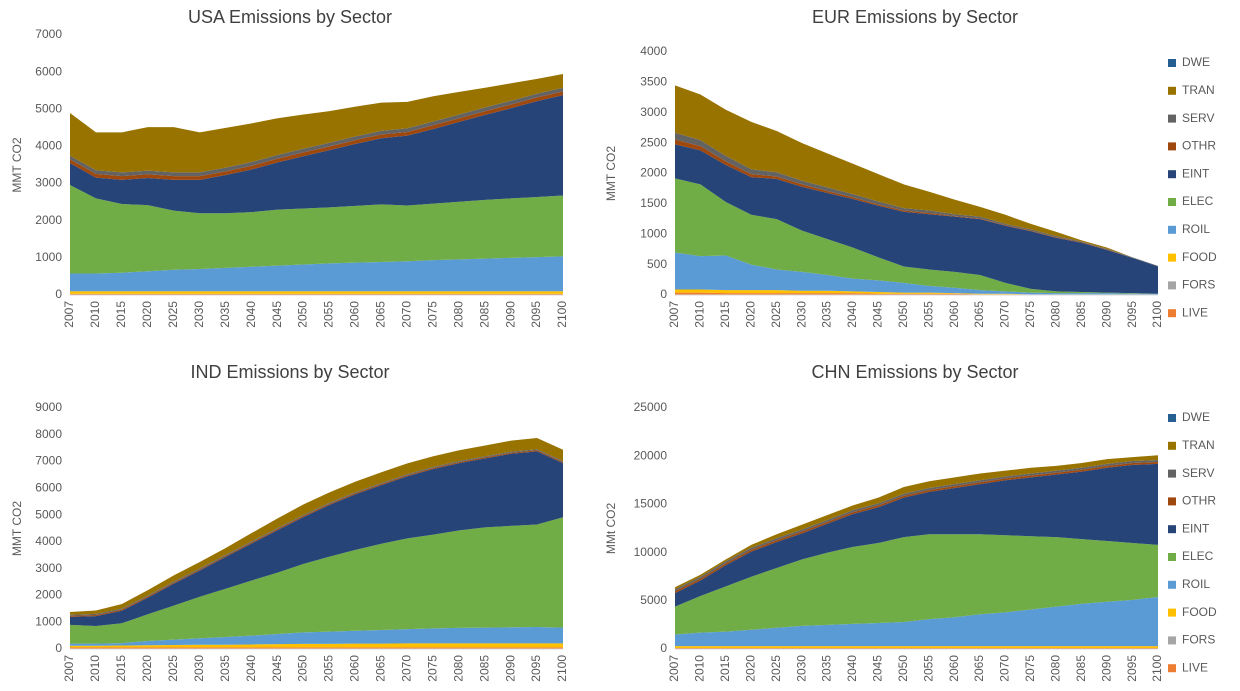  Describe the element at coordinates (48, 108) in the screenshot. I see `y-tick-label: 5000` at that location.